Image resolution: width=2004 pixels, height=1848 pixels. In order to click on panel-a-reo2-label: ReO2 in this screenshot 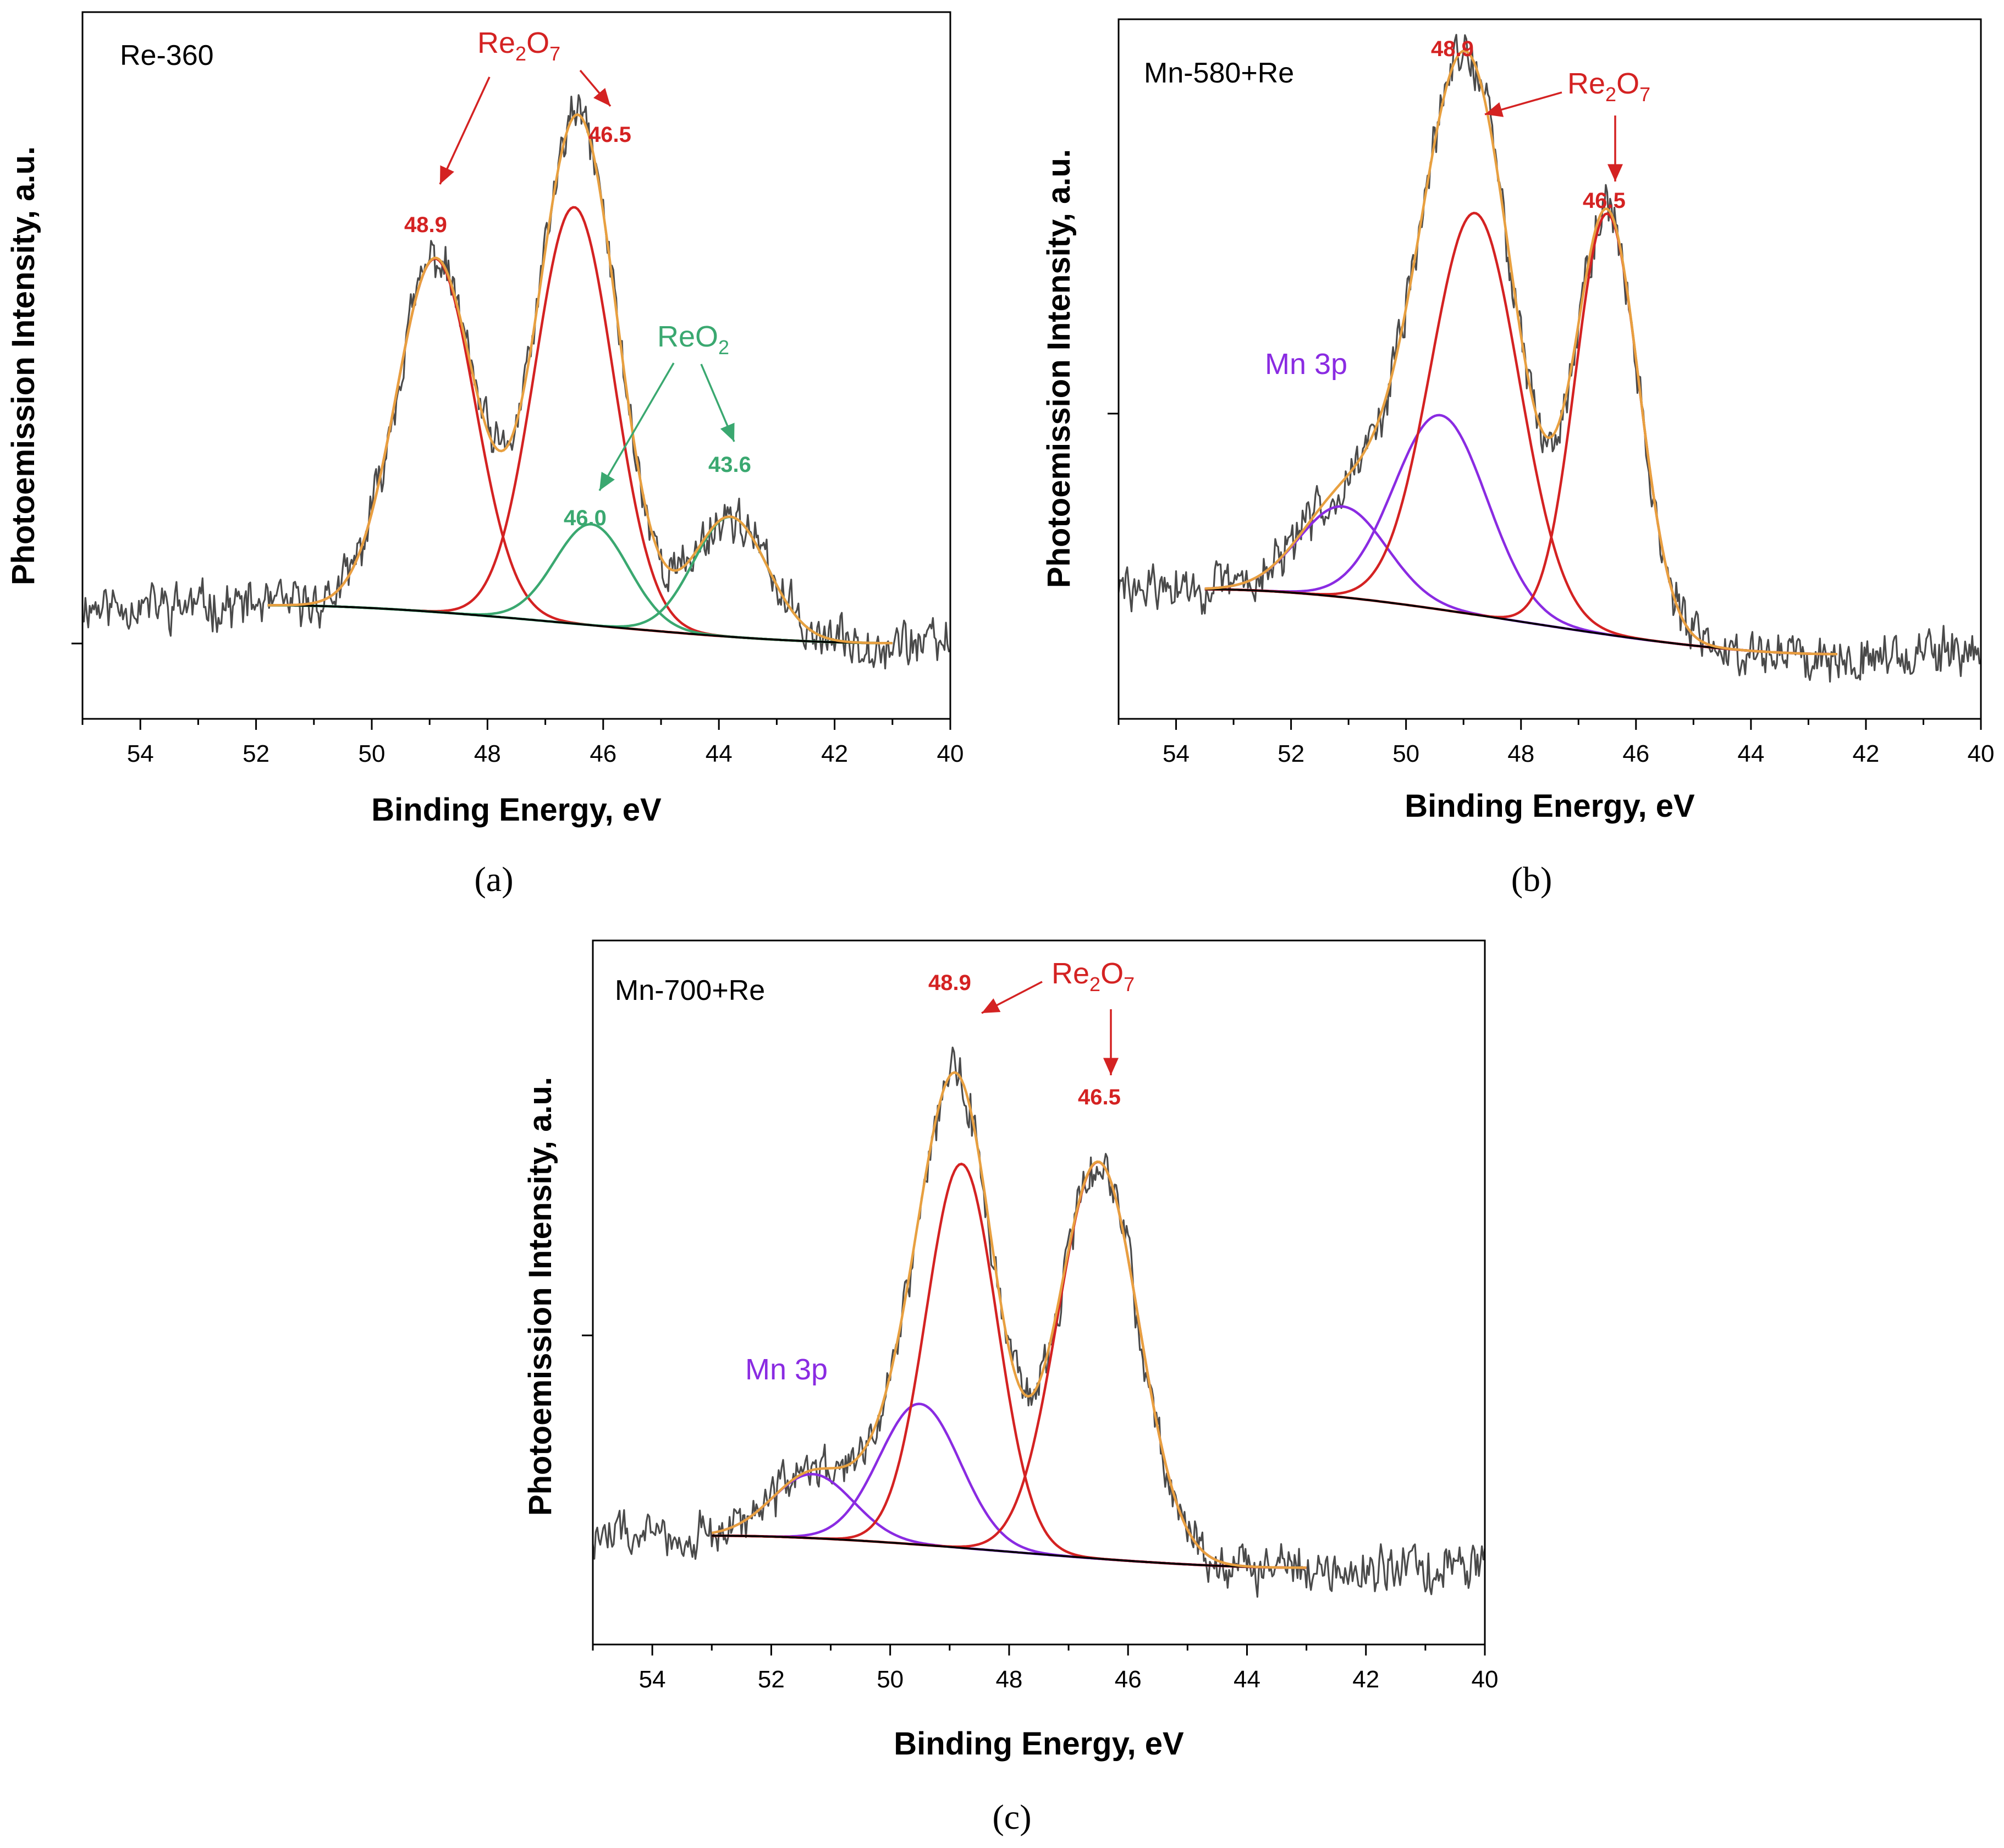, I will do `click(693, 339)`.